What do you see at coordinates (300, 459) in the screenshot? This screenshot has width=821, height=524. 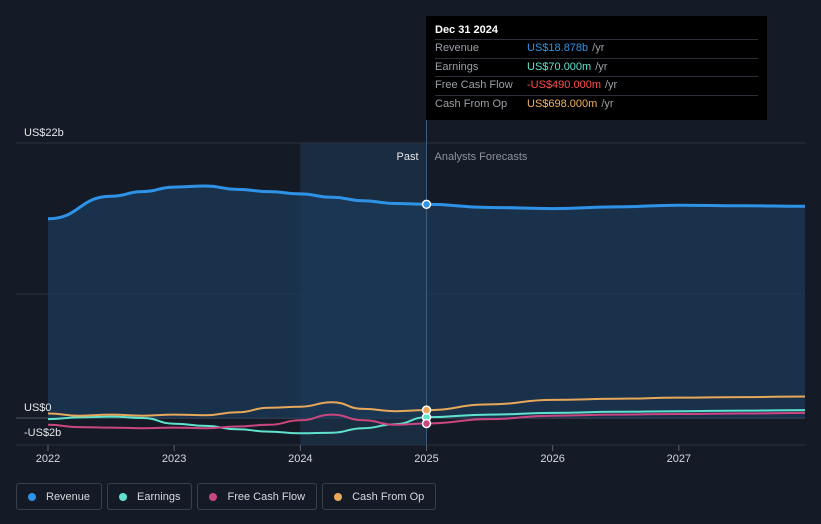 I see `x-tick-label: 2024` at bounding box center [300, 459].